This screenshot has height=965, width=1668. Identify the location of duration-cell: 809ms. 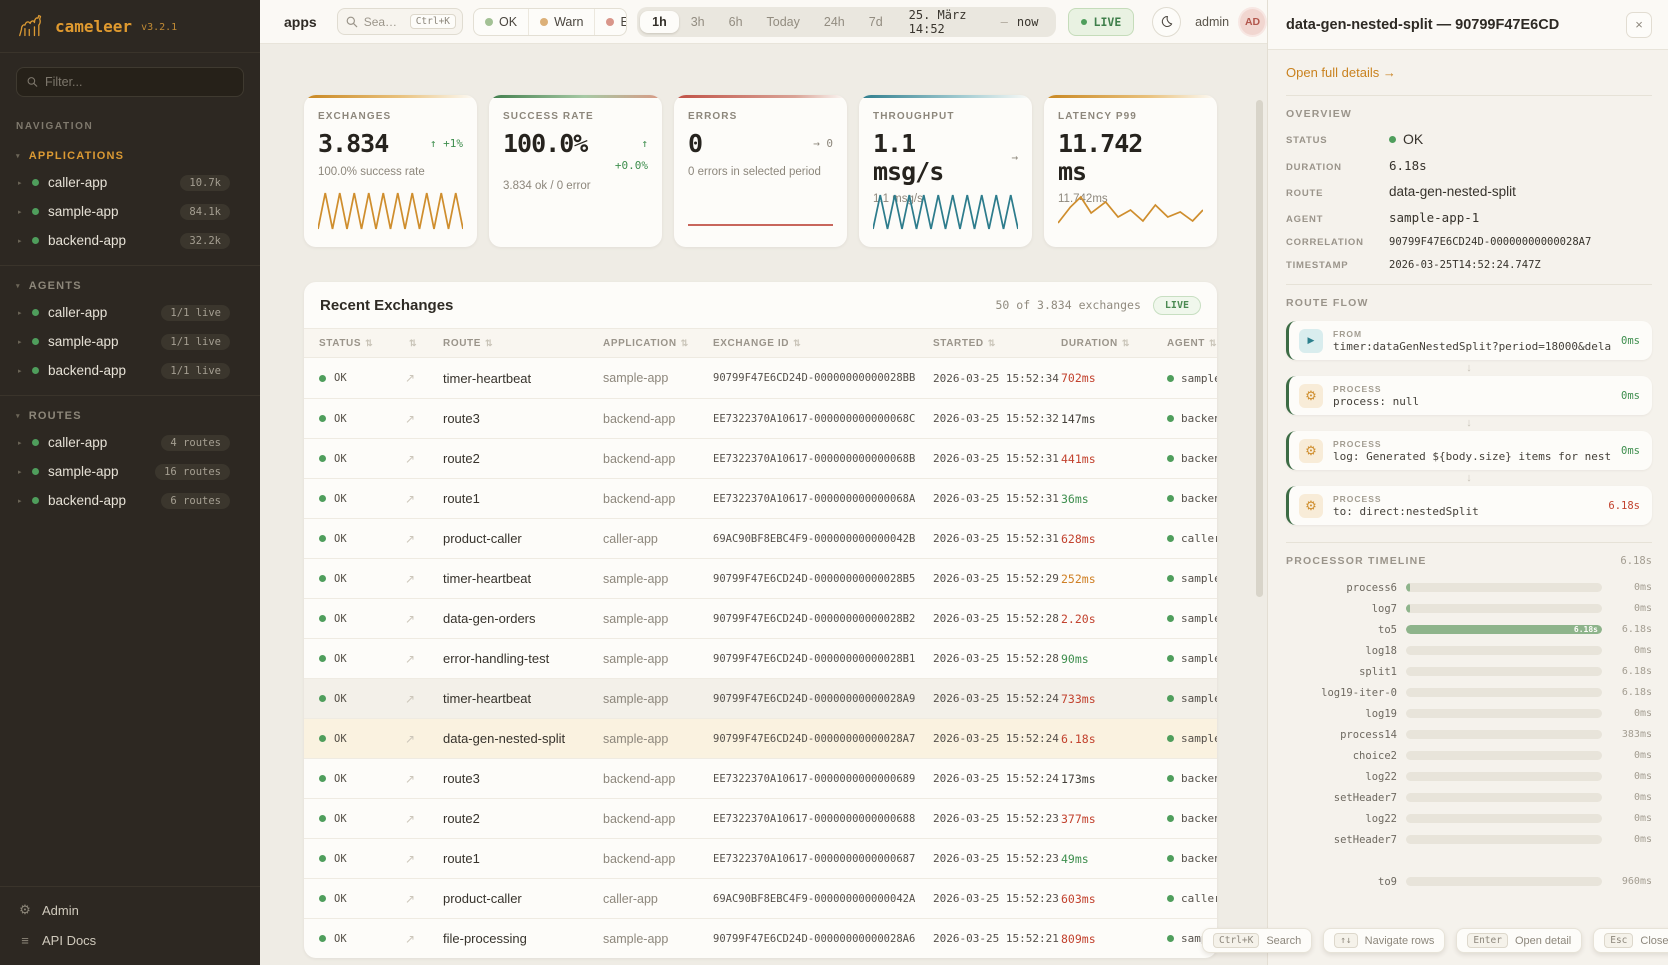
(1078, 938).